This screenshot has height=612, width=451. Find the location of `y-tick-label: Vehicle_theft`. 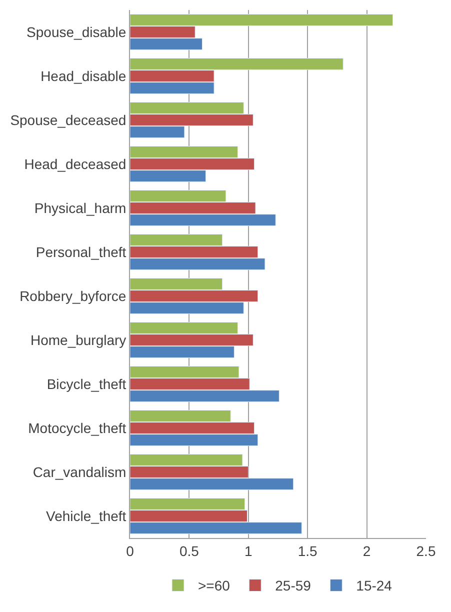

y-tick-label: Vehicle_theft is located at coordinates (86, 516).